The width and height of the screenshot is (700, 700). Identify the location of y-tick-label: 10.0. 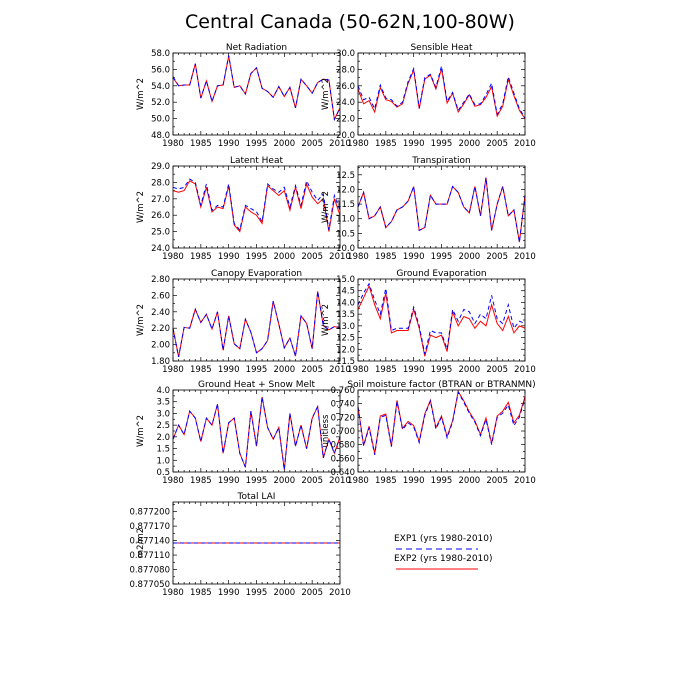
(345, 249).